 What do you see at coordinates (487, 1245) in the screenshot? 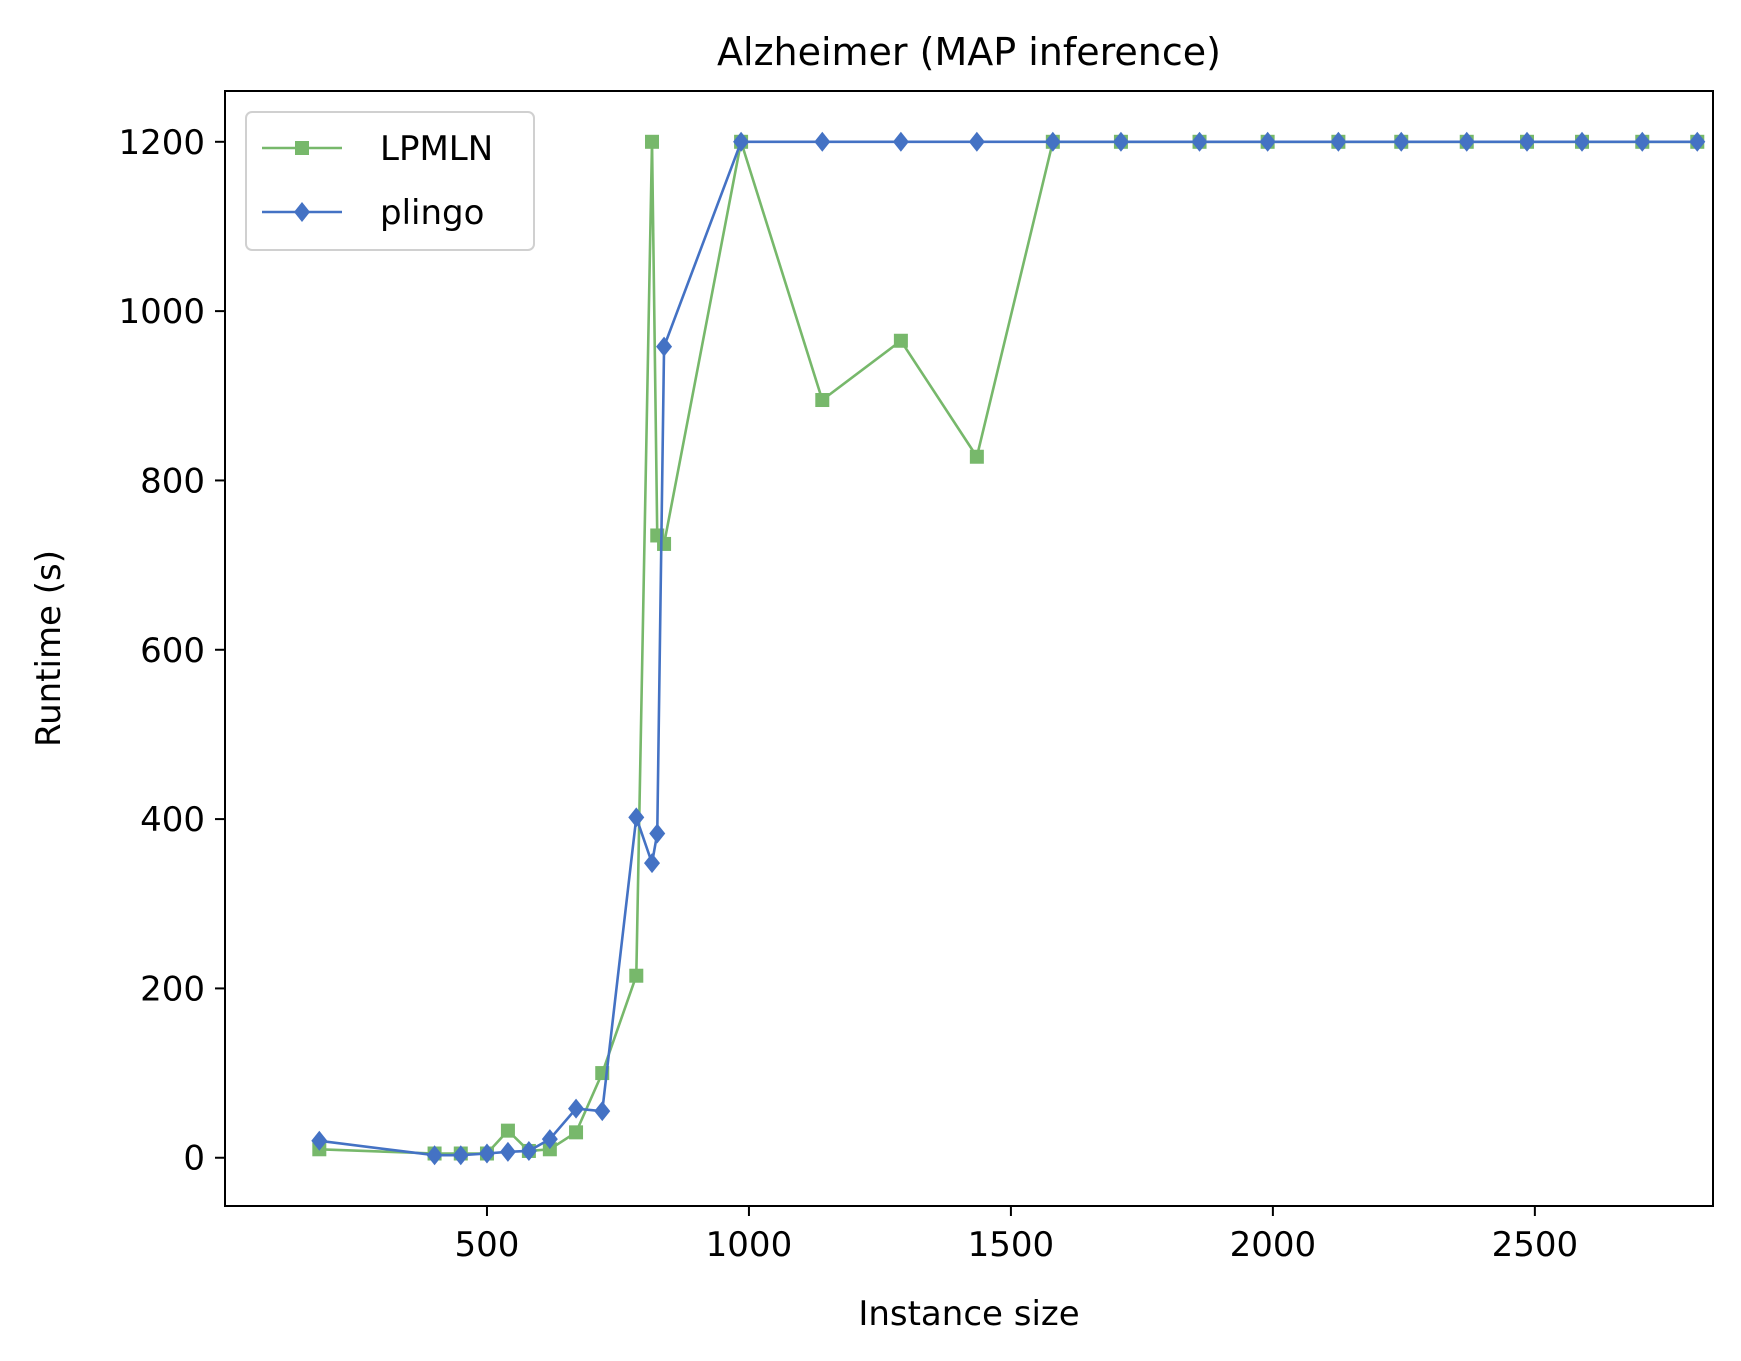
I see `x-tick-label: 500` at bounding box center [487, 1245].